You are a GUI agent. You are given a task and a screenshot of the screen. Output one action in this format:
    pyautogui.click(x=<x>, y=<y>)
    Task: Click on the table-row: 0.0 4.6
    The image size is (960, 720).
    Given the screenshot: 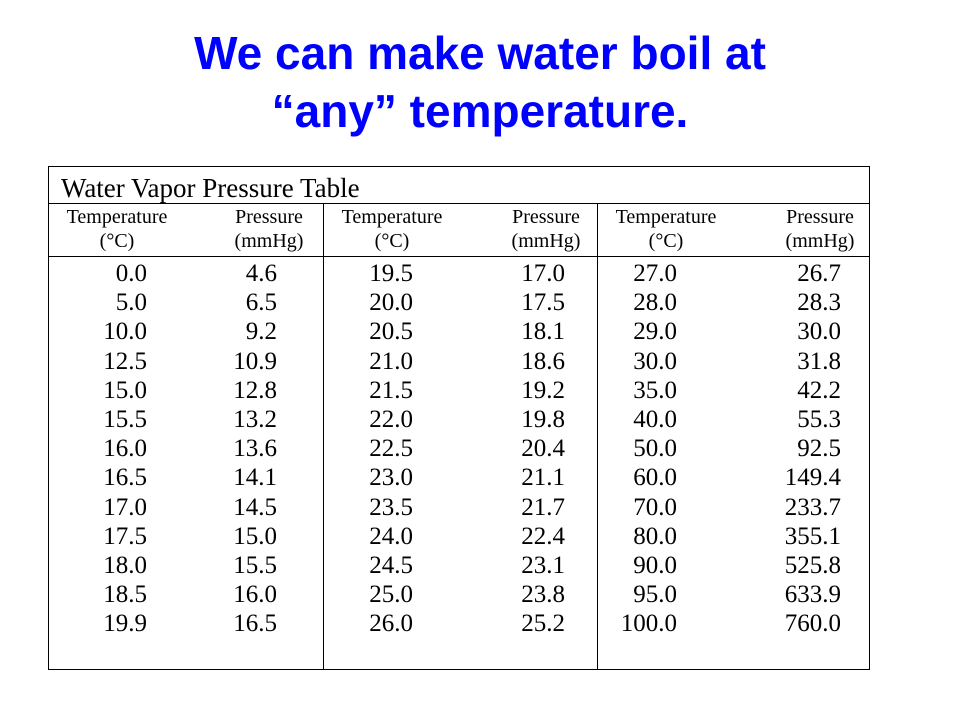 What is the action you would take?
    pyautogui.click(x=186, y=273)
    